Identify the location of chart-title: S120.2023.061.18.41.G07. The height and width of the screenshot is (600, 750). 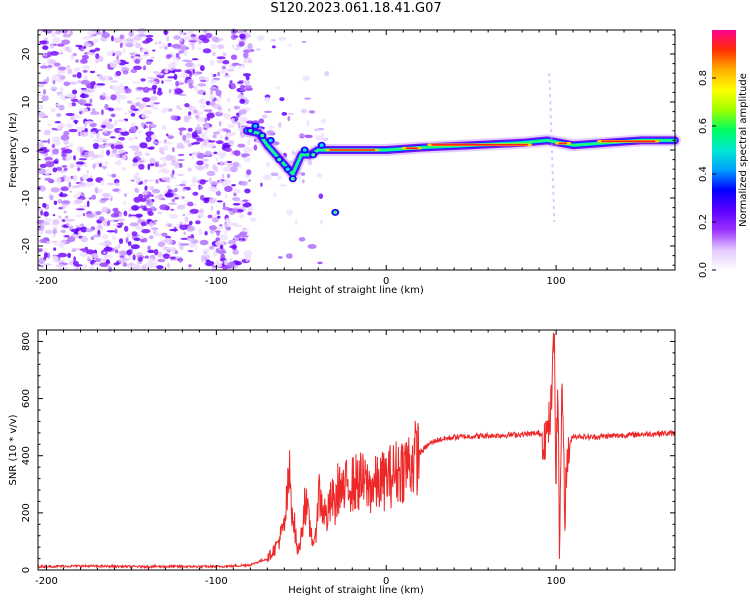
(356, 8).